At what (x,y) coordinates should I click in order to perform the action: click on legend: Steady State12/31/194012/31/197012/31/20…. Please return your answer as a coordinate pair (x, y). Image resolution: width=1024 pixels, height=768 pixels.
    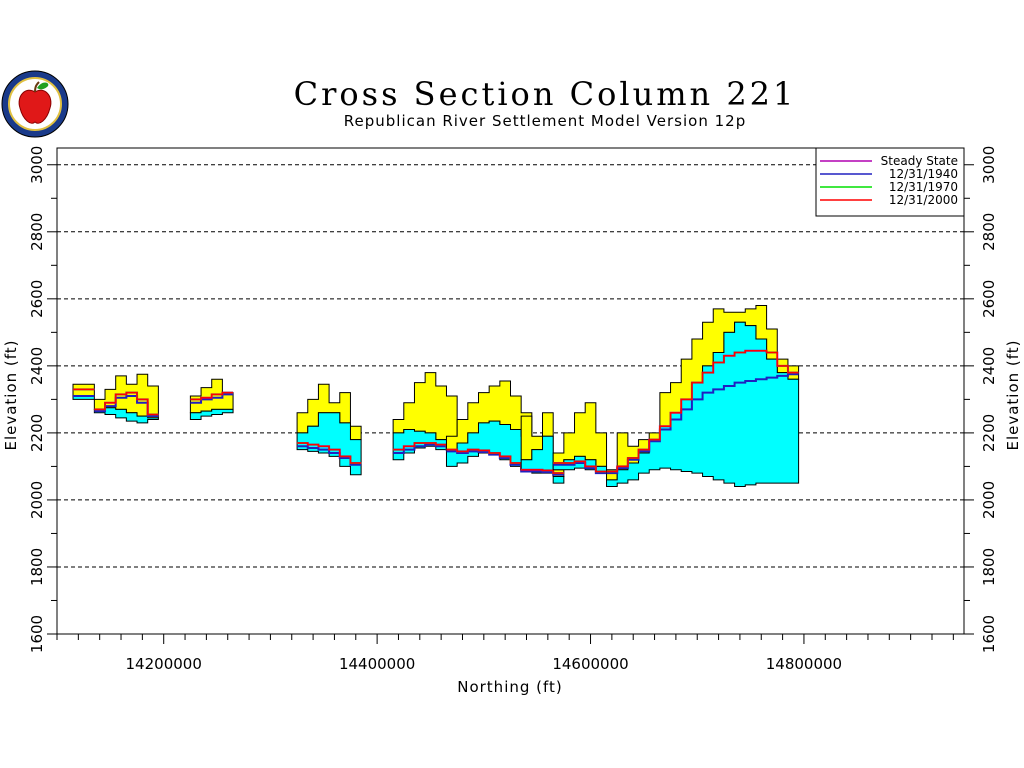
    Looking at the image, I should click on (890, 182).